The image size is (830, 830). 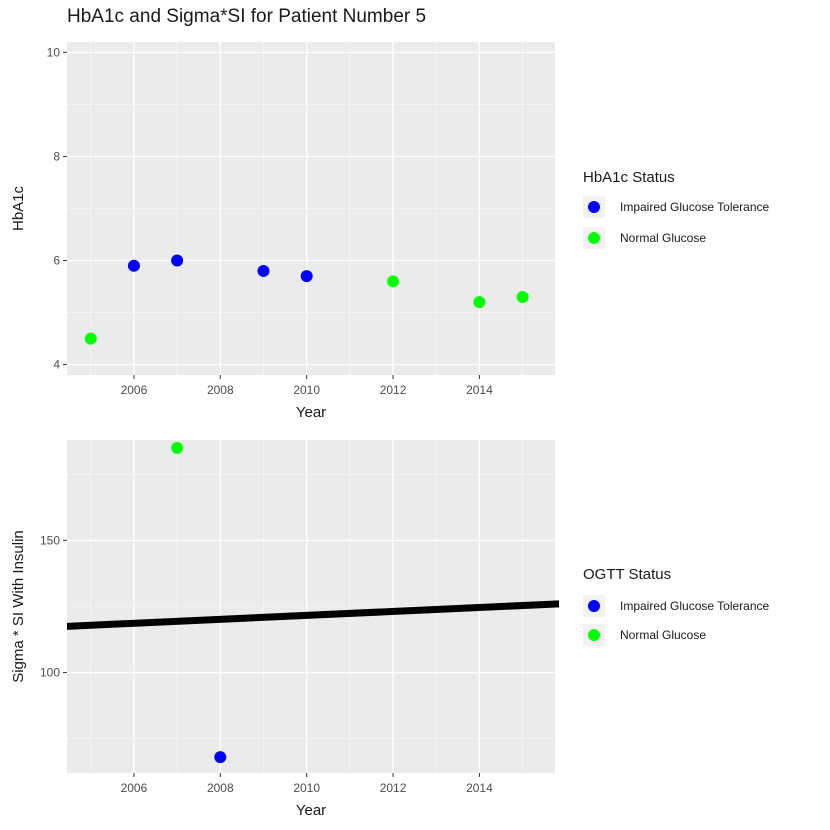 I want to click on hba1c-y-tick-label: 8, so click(x=56, y=156).